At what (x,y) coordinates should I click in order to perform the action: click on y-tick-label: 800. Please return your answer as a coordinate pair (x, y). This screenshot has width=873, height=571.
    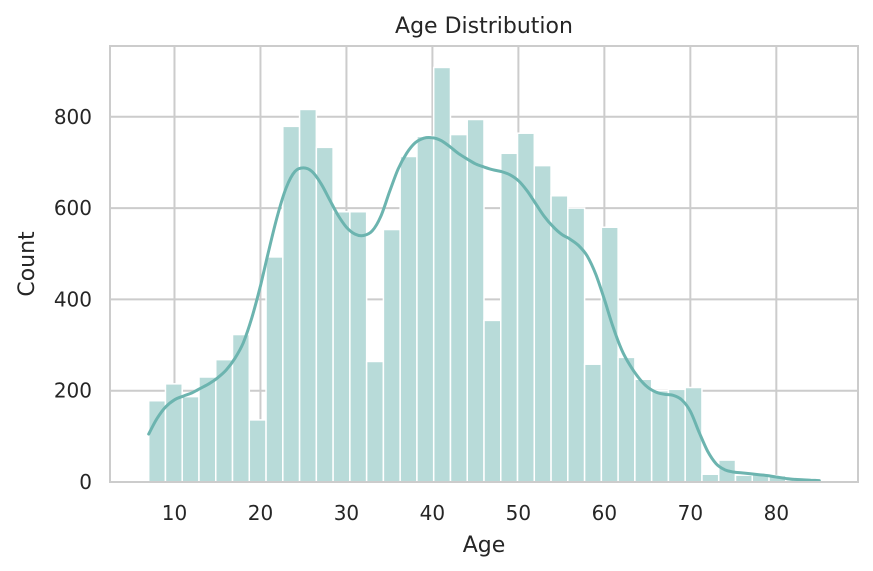
    Looking at the image, I should click on (73, 117).